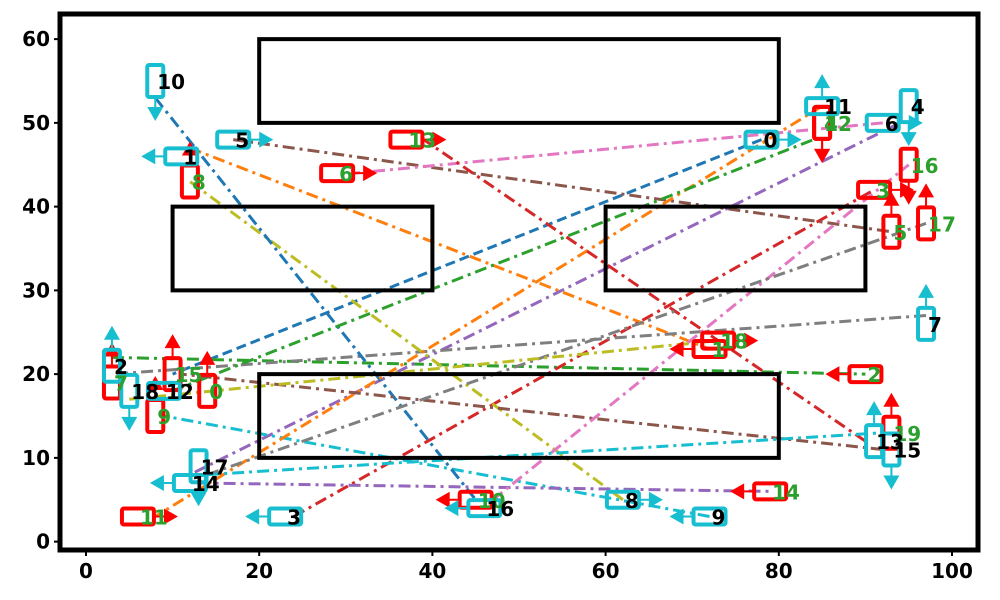  I want to click on goal-label: 14, so click(786, 492).